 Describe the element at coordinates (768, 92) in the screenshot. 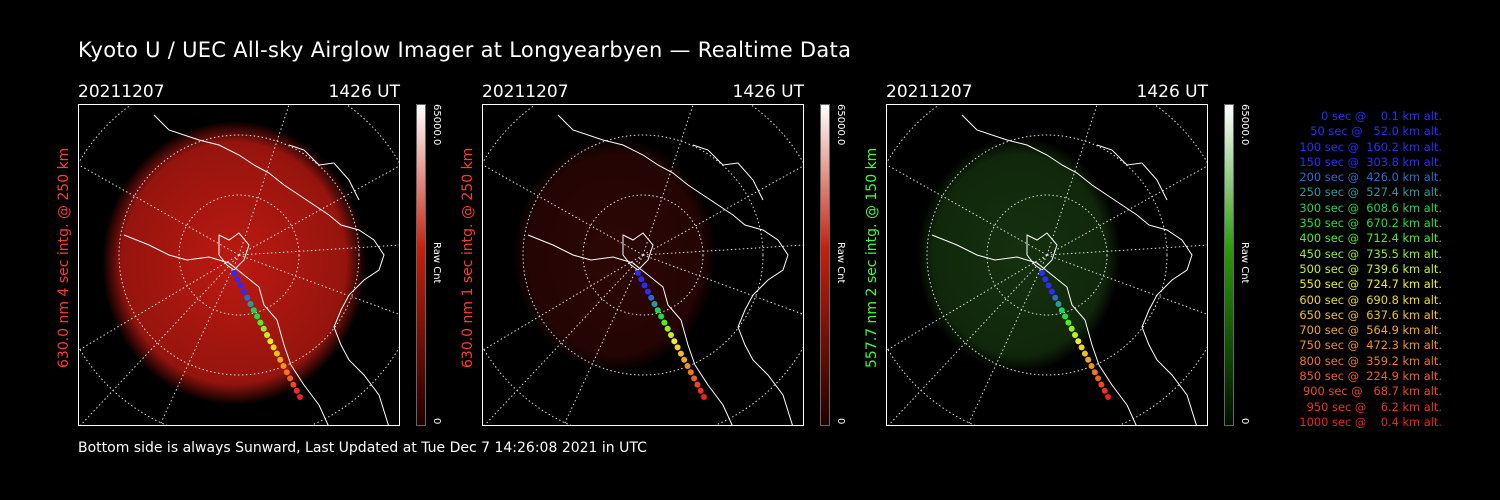

I see `panel-2-time: 1426 UT` at that location.